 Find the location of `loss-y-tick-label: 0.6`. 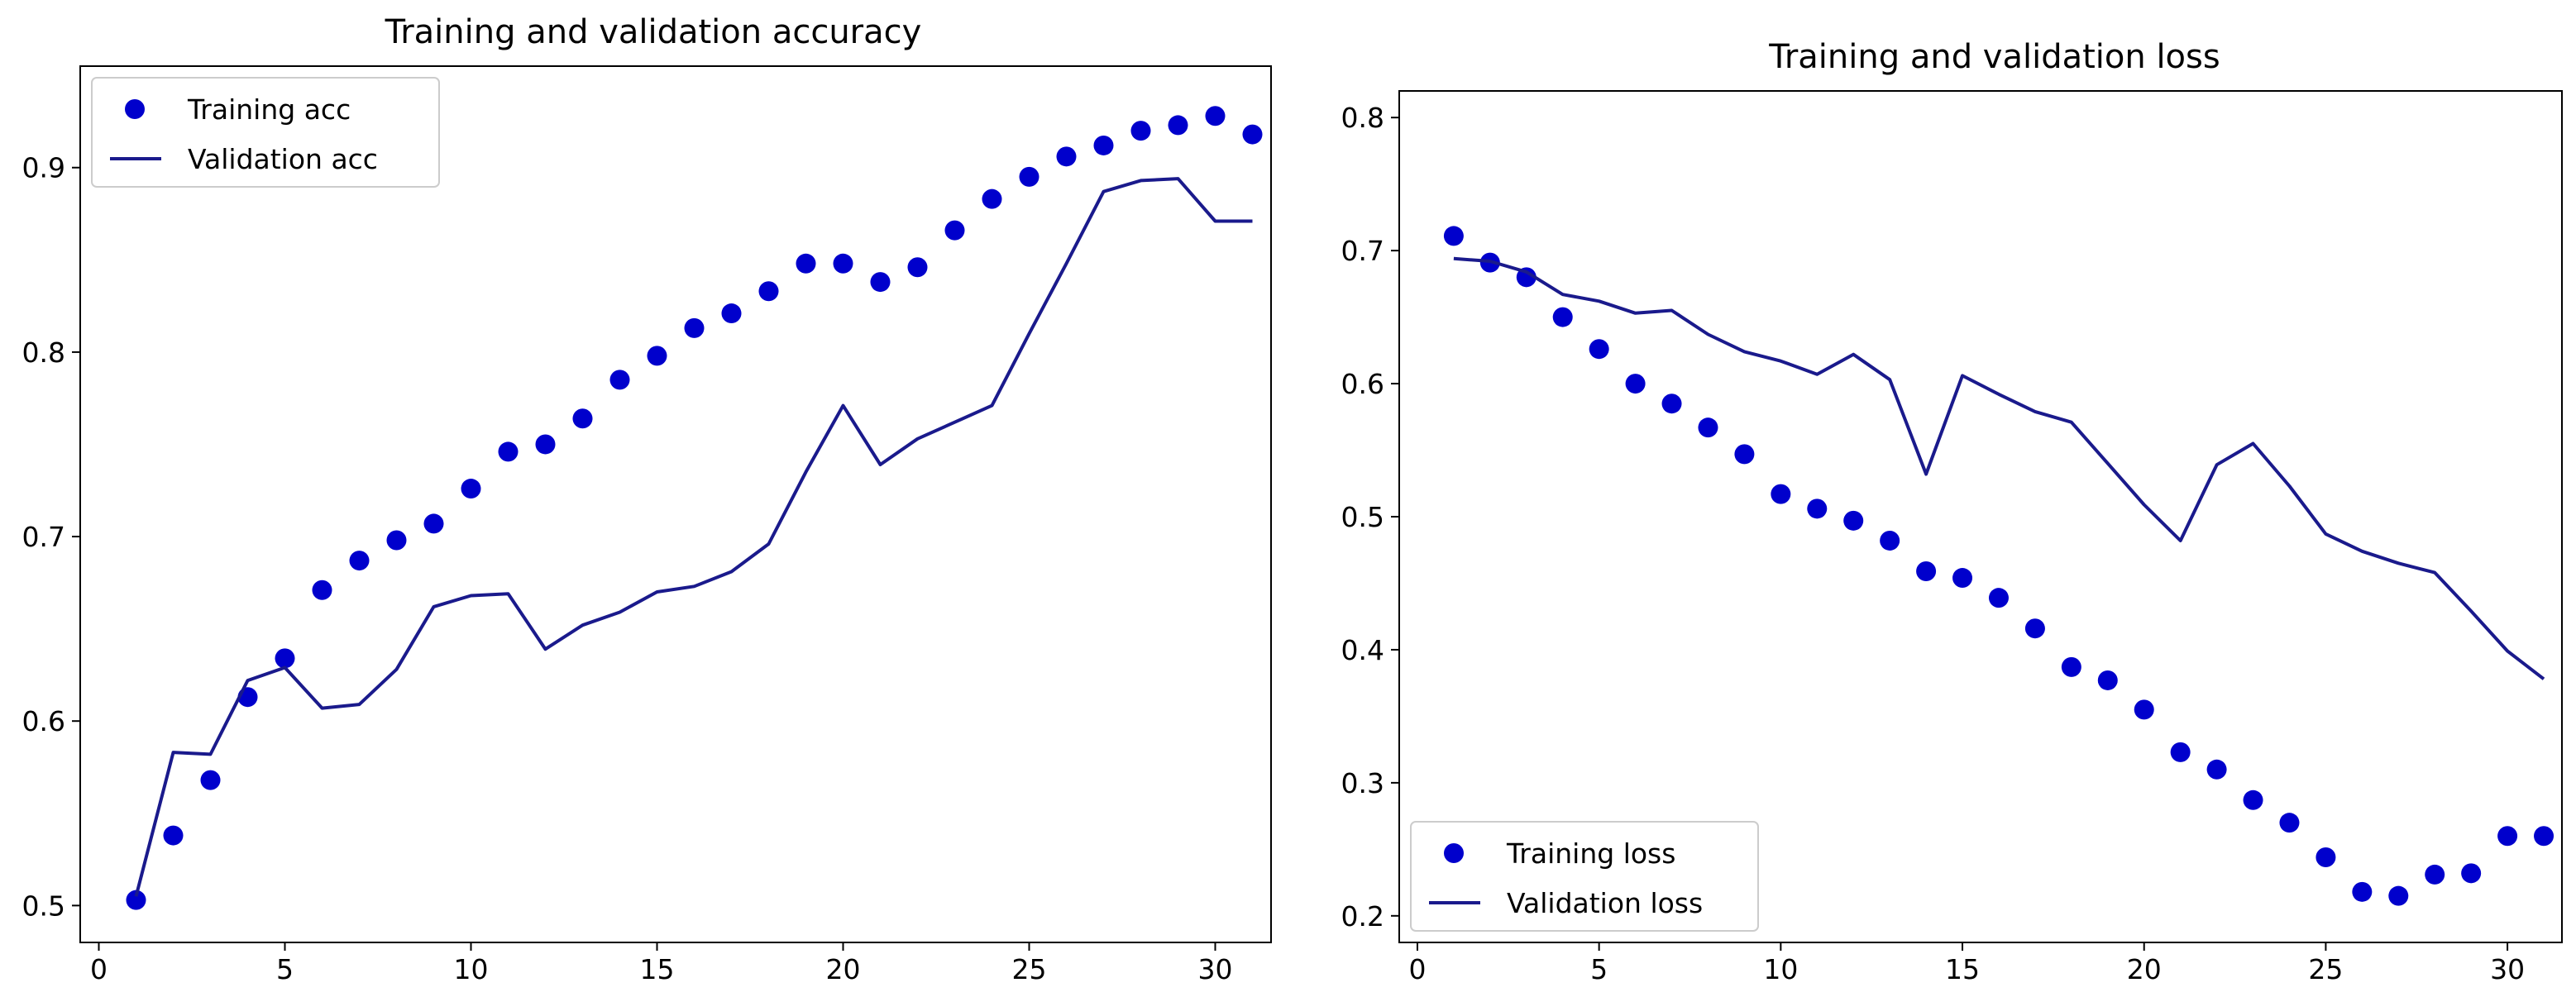

loss-y-tick-label: 0.6 is located at coordinates (1362, 384).